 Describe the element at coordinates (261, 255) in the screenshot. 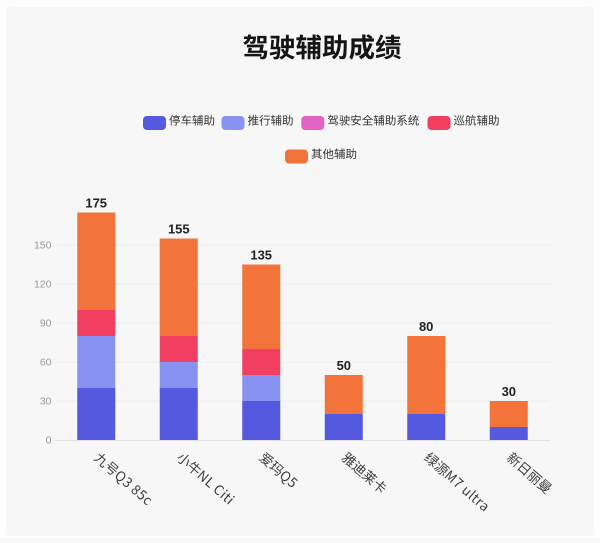

I see `svg-text: 135` at that location.